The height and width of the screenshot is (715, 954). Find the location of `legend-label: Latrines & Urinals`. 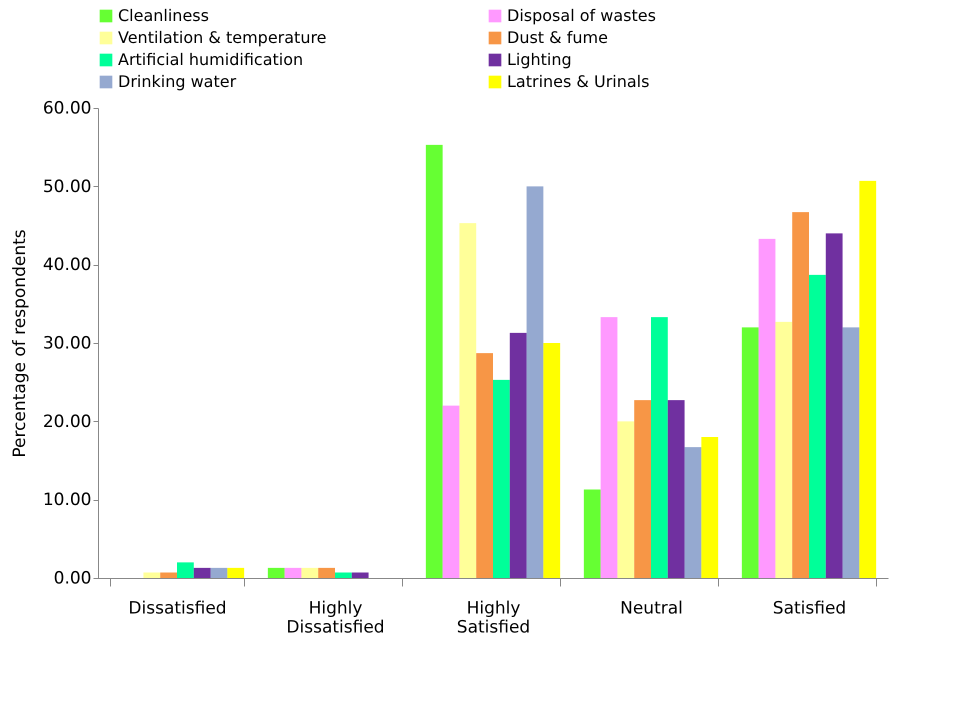

legend-label: Latrines & Urinals is located at coordinates (578, 81).